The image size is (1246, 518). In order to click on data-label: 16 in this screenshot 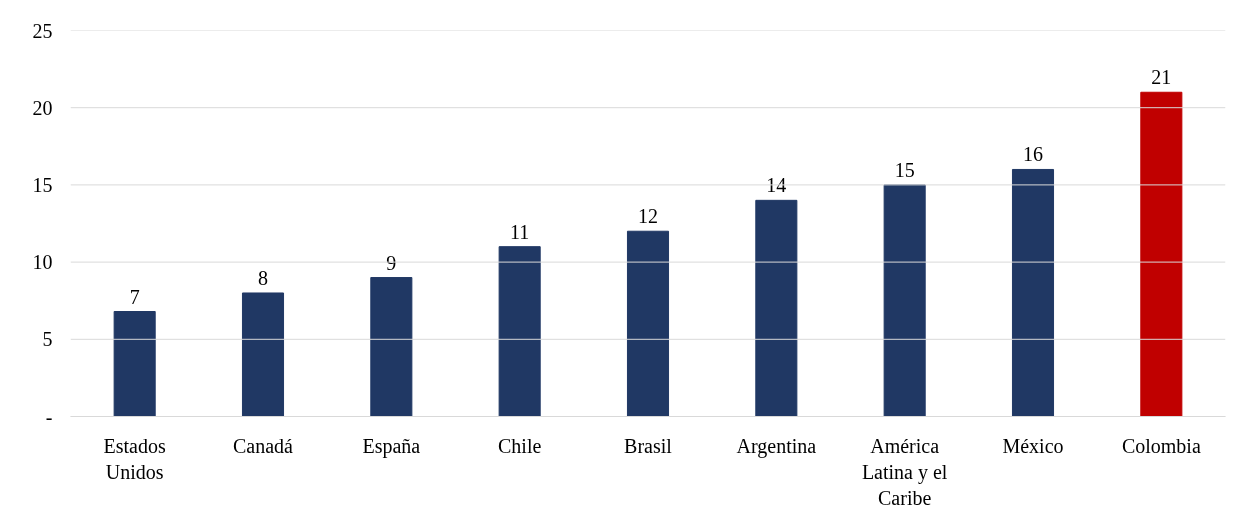, I will do `click(1033, 154)`.